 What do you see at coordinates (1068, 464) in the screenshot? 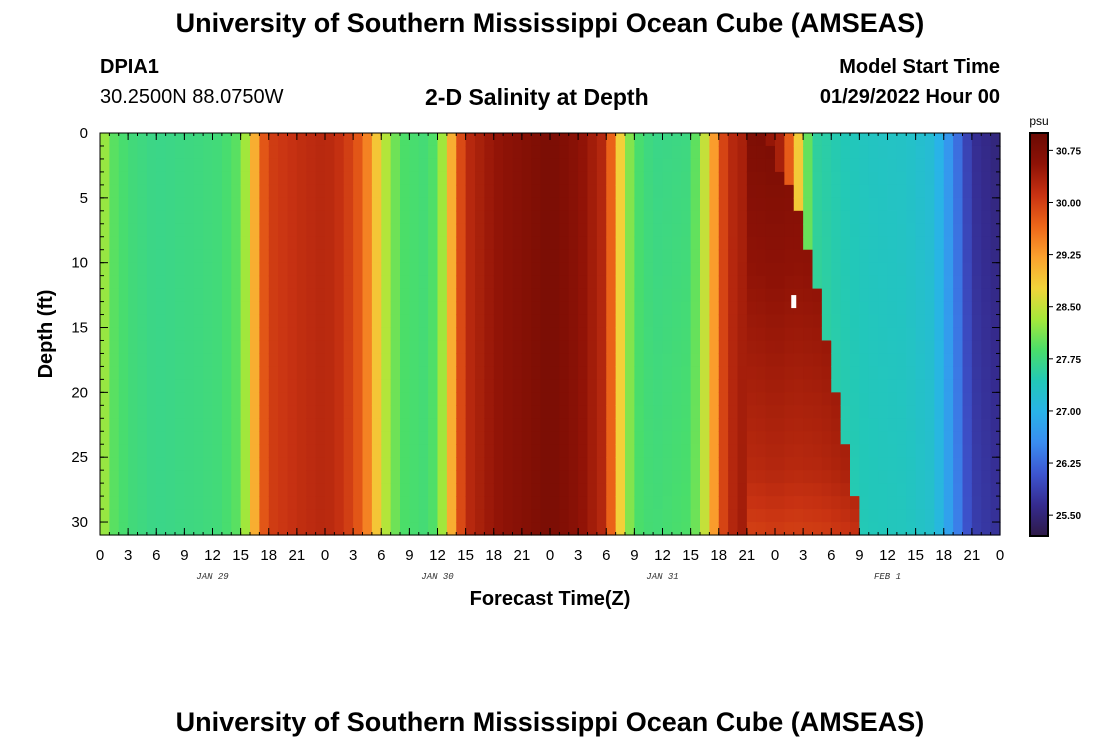
I see `colorbar-tick-label: 26.25` at bounding box center [1068, 464].